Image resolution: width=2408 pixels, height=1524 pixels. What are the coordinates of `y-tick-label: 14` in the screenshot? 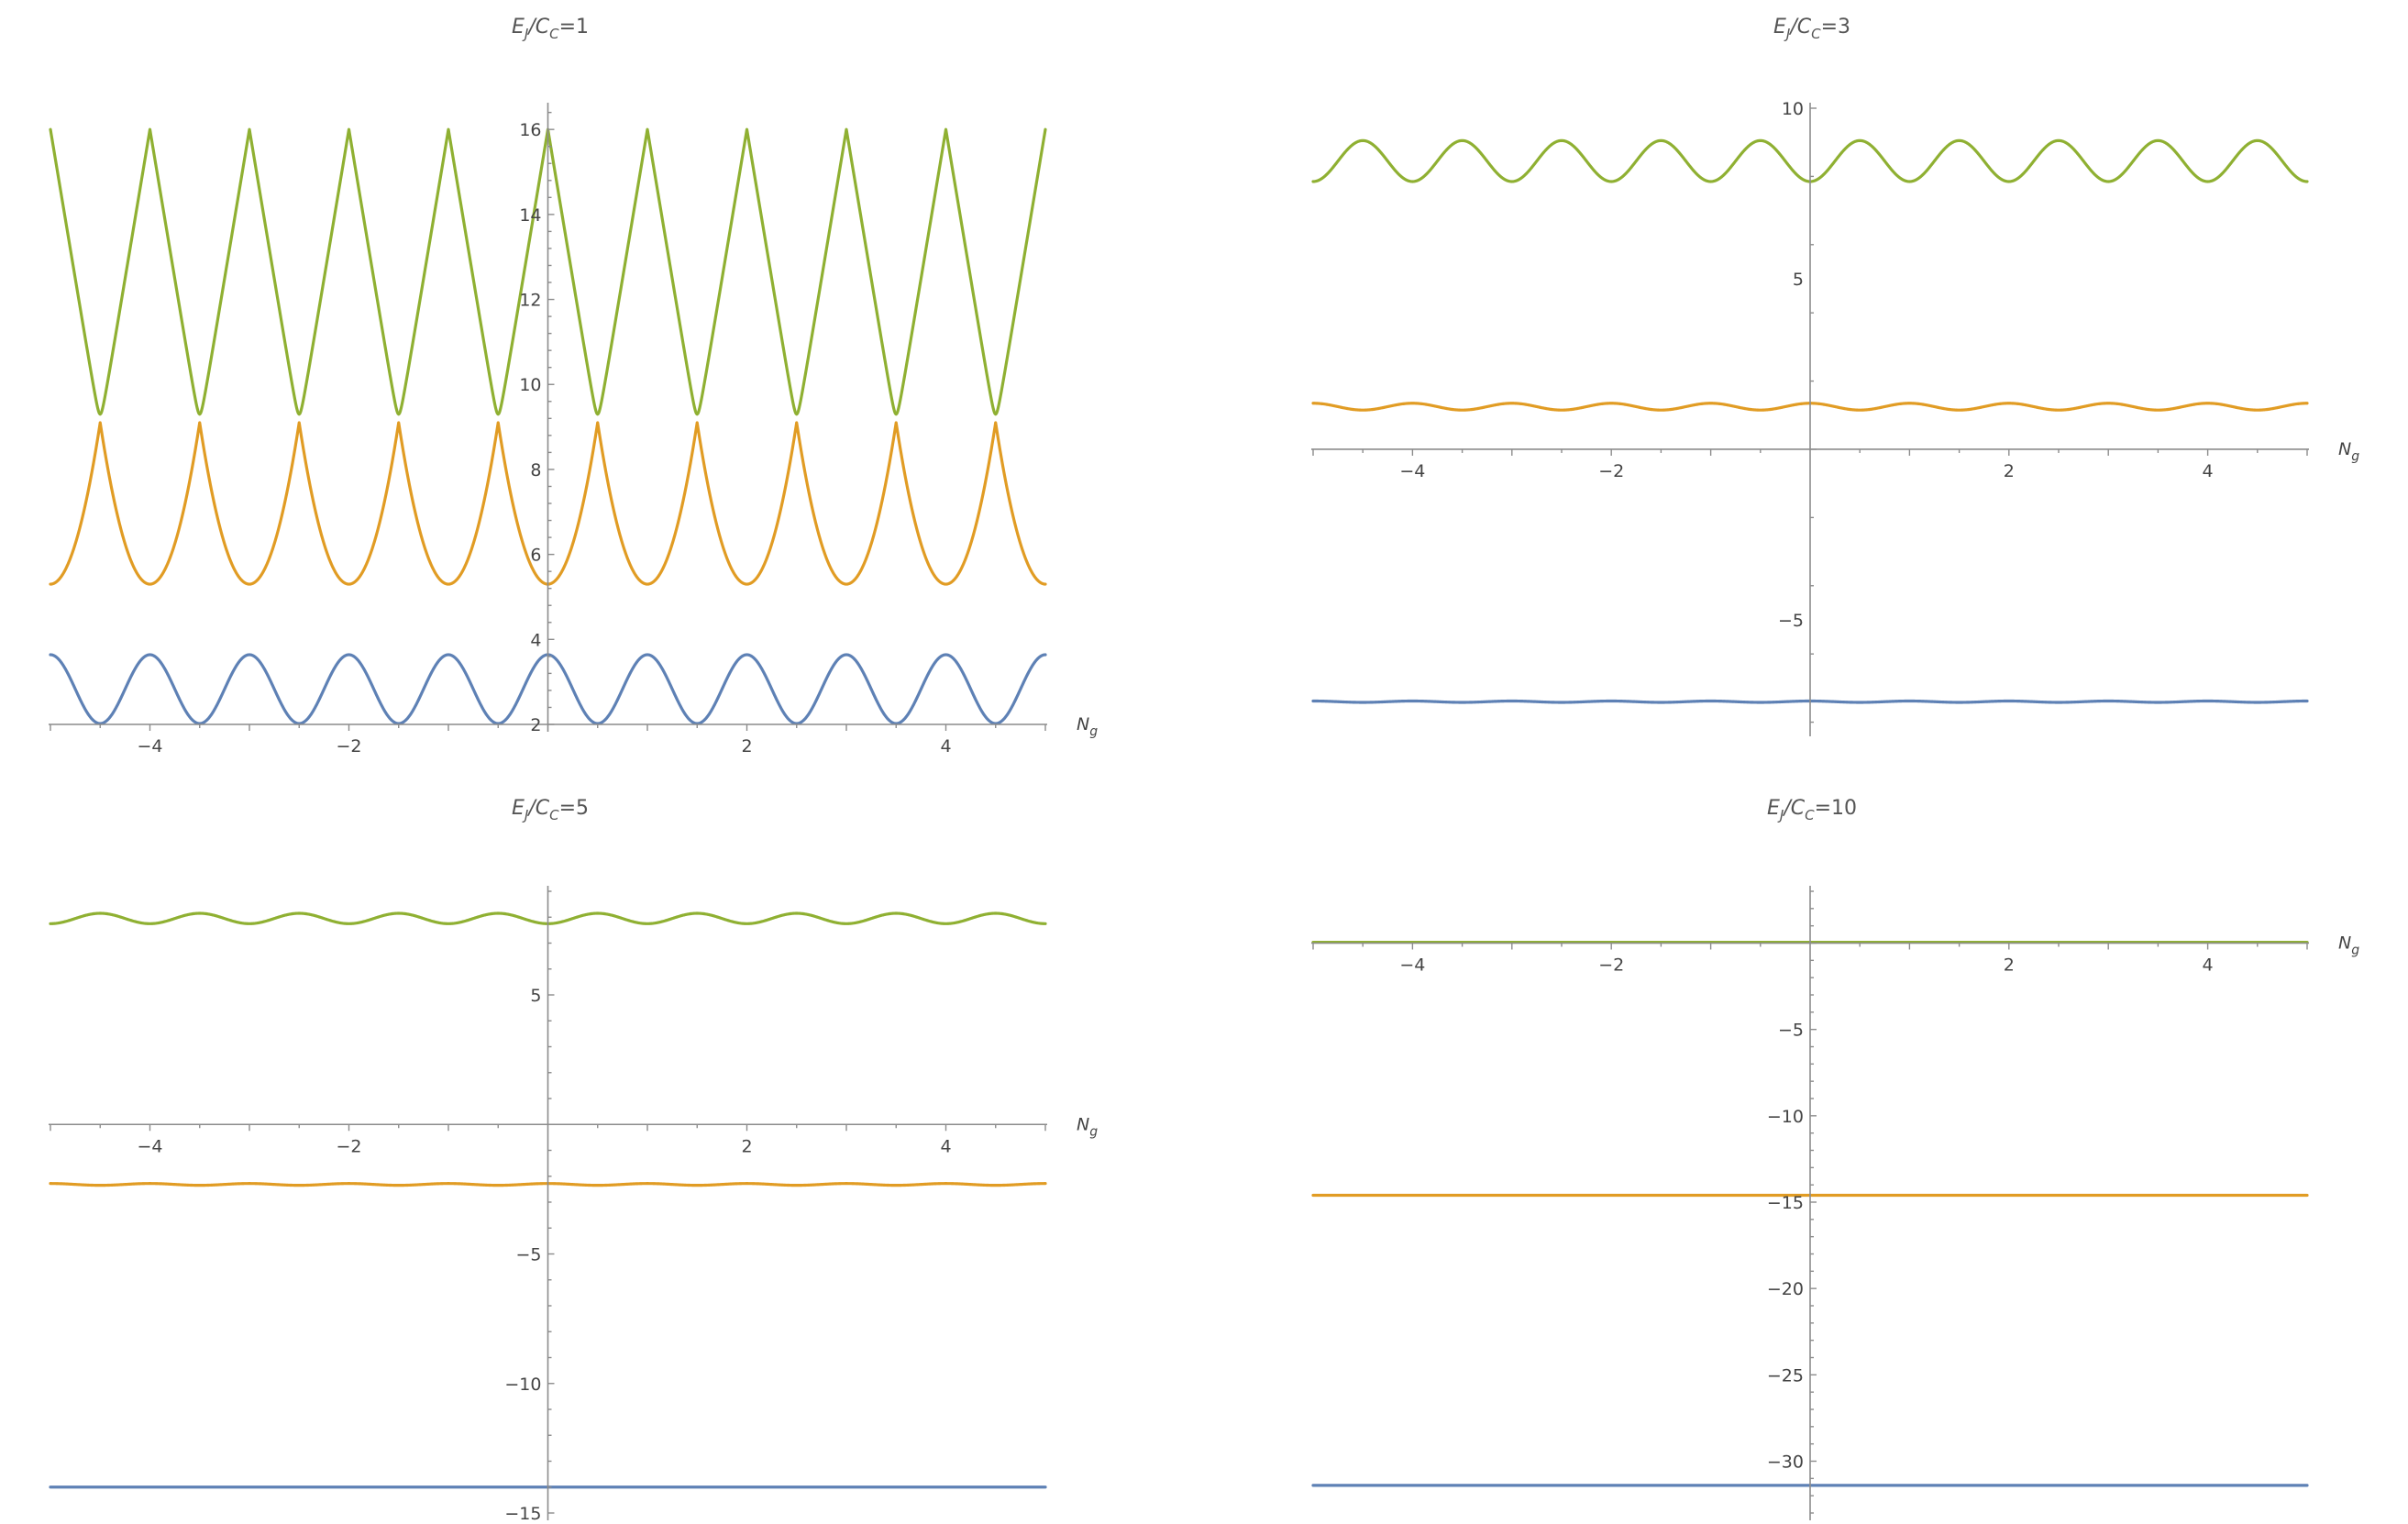 It's located at (530, 216).